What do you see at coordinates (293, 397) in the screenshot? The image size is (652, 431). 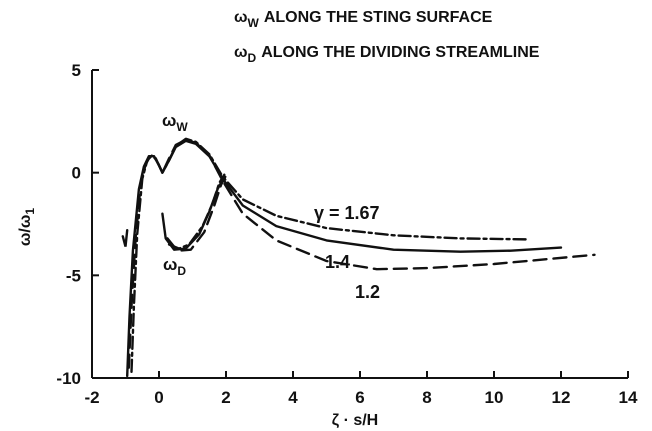 I see `x-tick-label: 4` at bounding box center [293, 397].